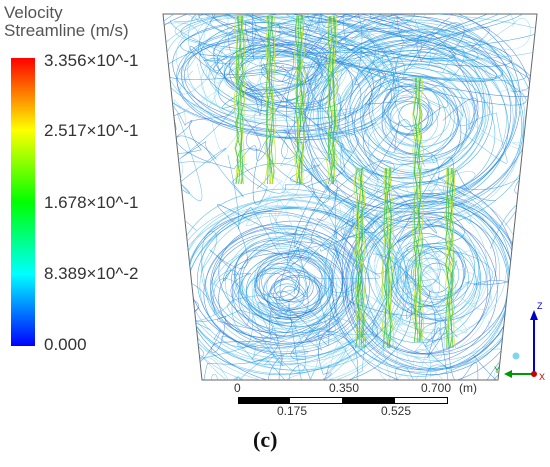 Image resolution: width=550 pixels, height=467 pixels. What do you see at coordinates (65, 344) in the screenshot?
I see `legend-tick-min: 0.000` at bounding box center [65, 344].